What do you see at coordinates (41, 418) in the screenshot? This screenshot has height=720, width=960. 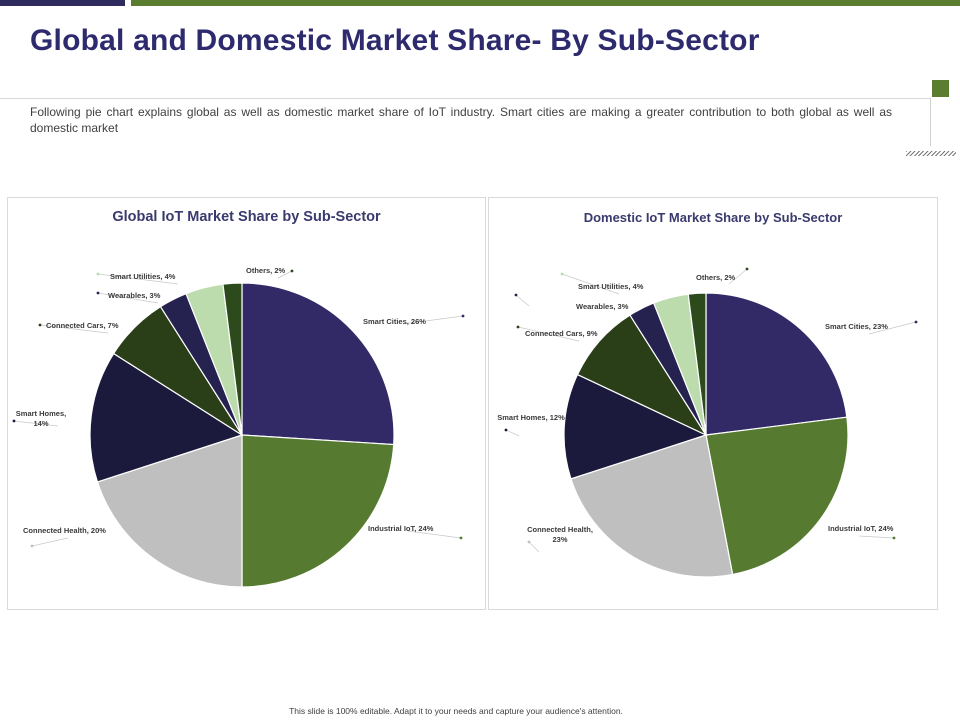 I see `global-data-label-smart-homes: Smart Homes, 14%` at bounding box center [41, 418].